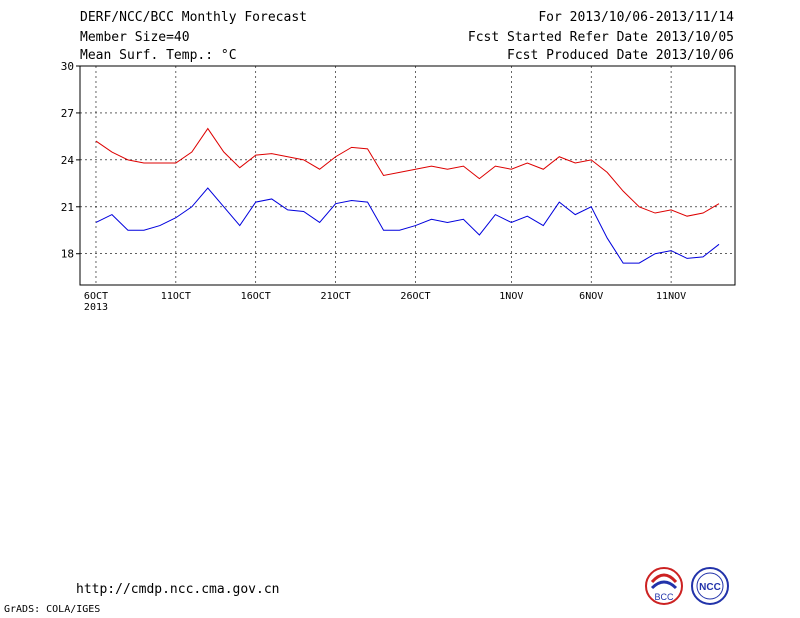 The image size is (800, 618). What do you see at coordinates (176, 296) in the screenshot?
I see `x-tick-label: 11OCT` at bounding box center [176, 296].